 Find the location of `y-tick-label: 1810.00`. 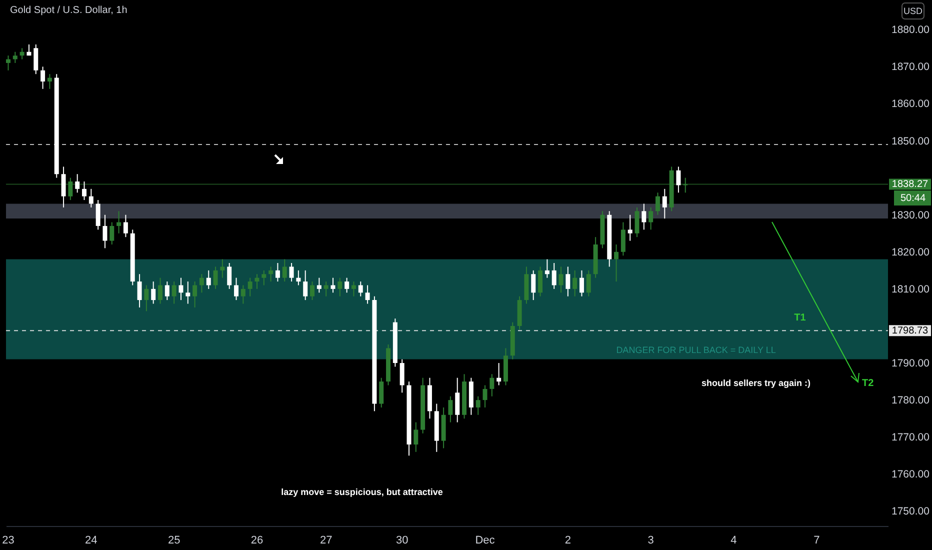

y-tick-label: 1810.00 is located at coordinates (911, 289).